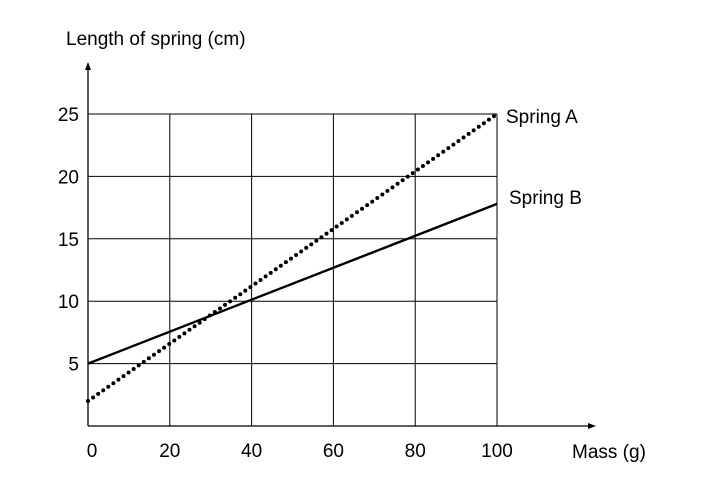 This screenshot has width=712, height=496. I want to click on x-tick-label-60: 60, so click(333, 451).